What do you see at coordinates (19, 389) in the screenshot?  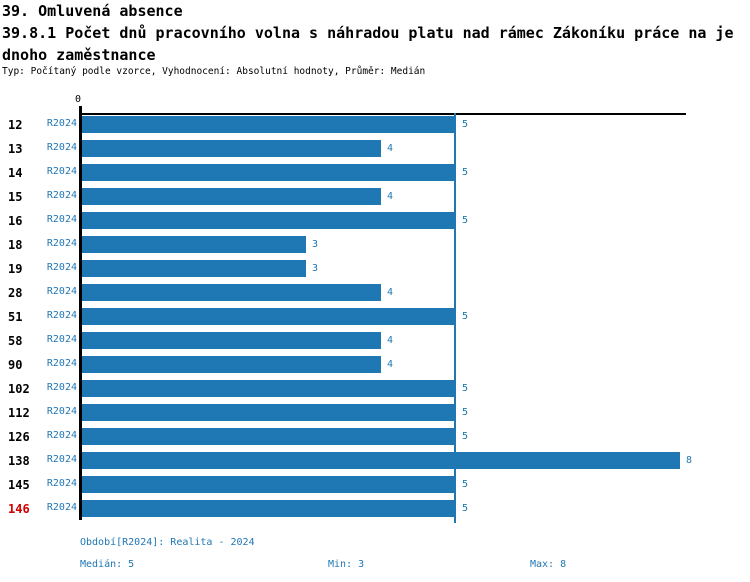 I see `row-category-label: 102` at bounding box center [19, 389].